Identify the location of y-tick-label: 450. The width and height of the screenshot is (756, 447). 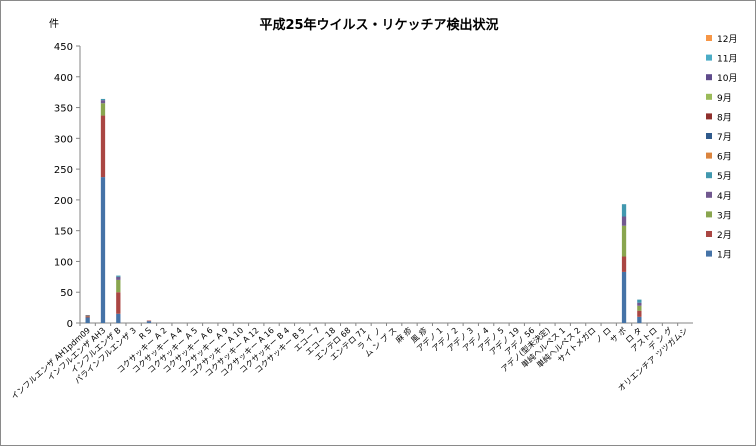
(63, 47).